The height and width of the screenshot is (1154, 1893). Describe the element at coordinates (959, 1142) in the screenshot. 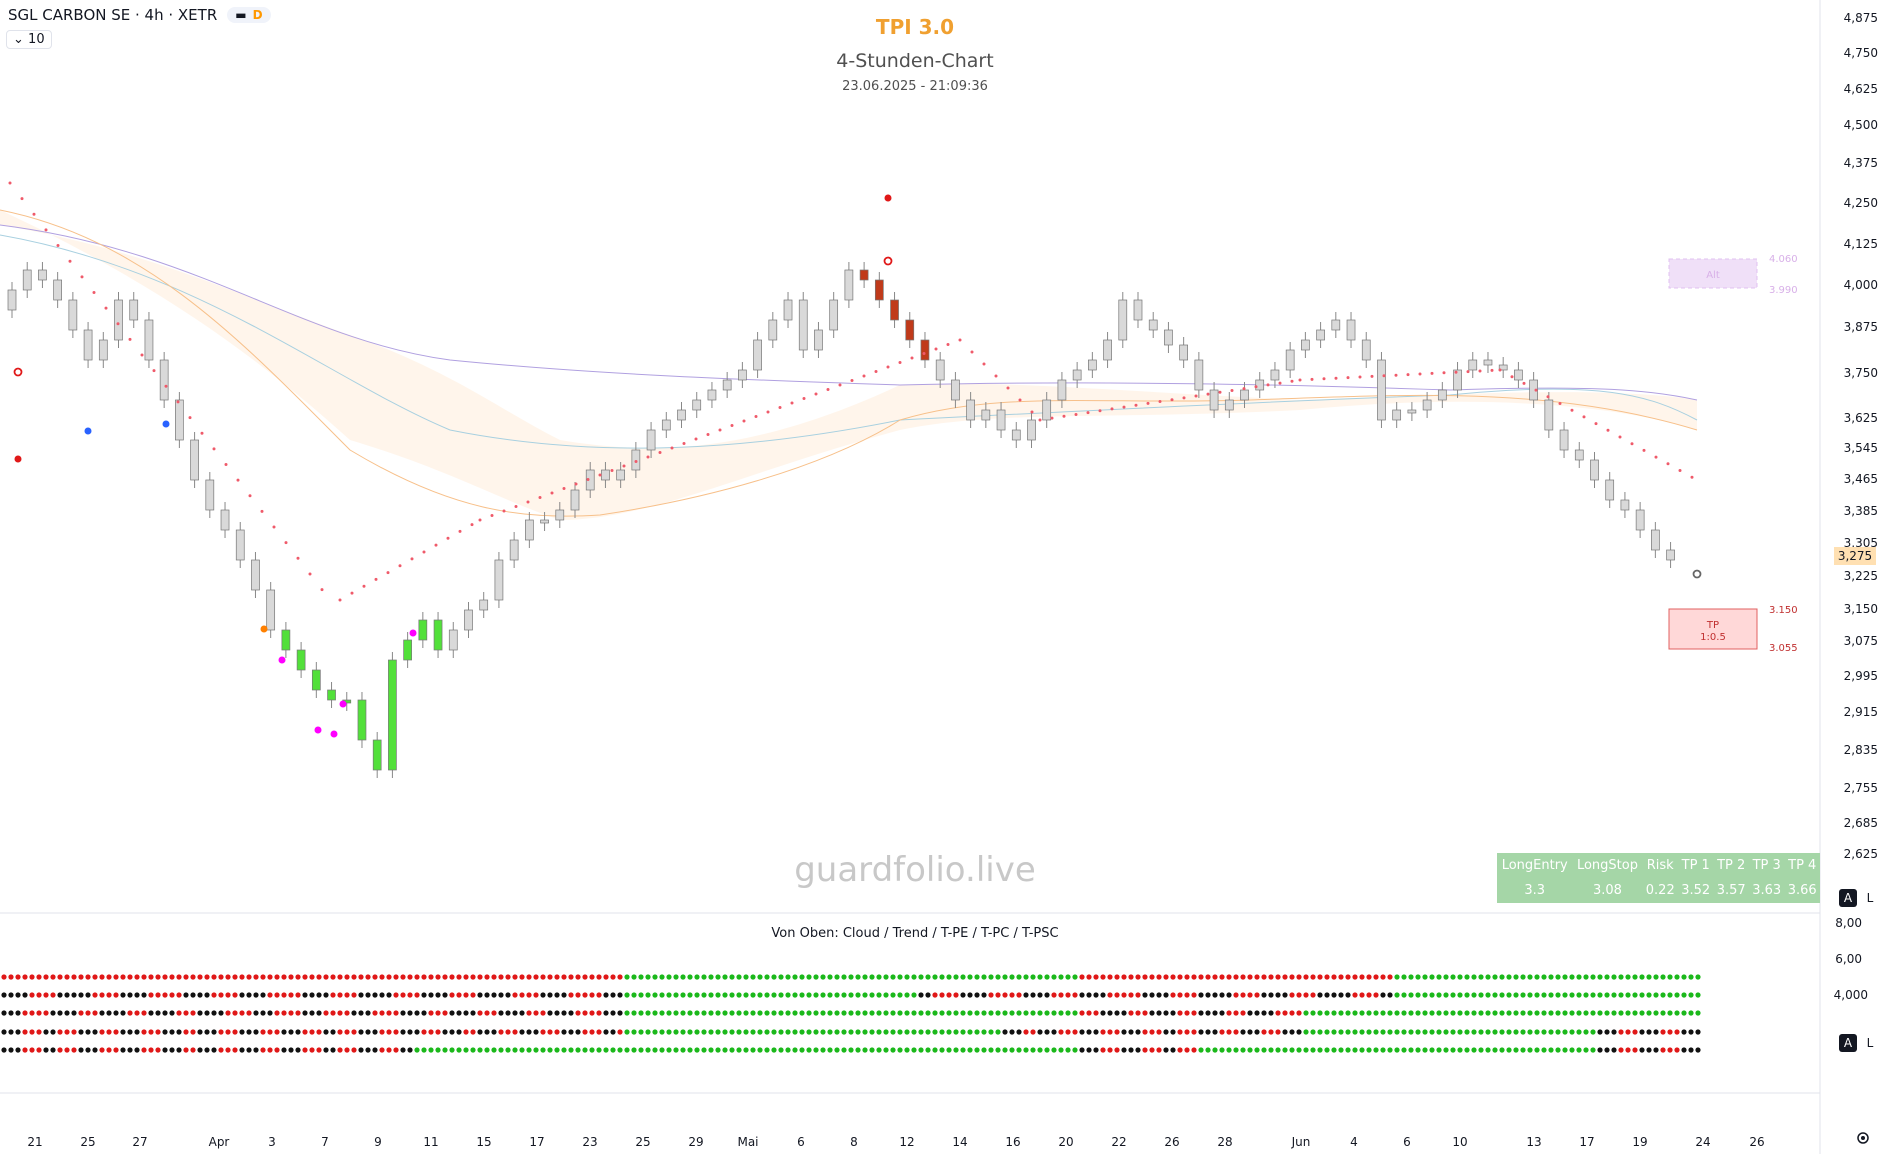

I see `time-label: 14` at that location.